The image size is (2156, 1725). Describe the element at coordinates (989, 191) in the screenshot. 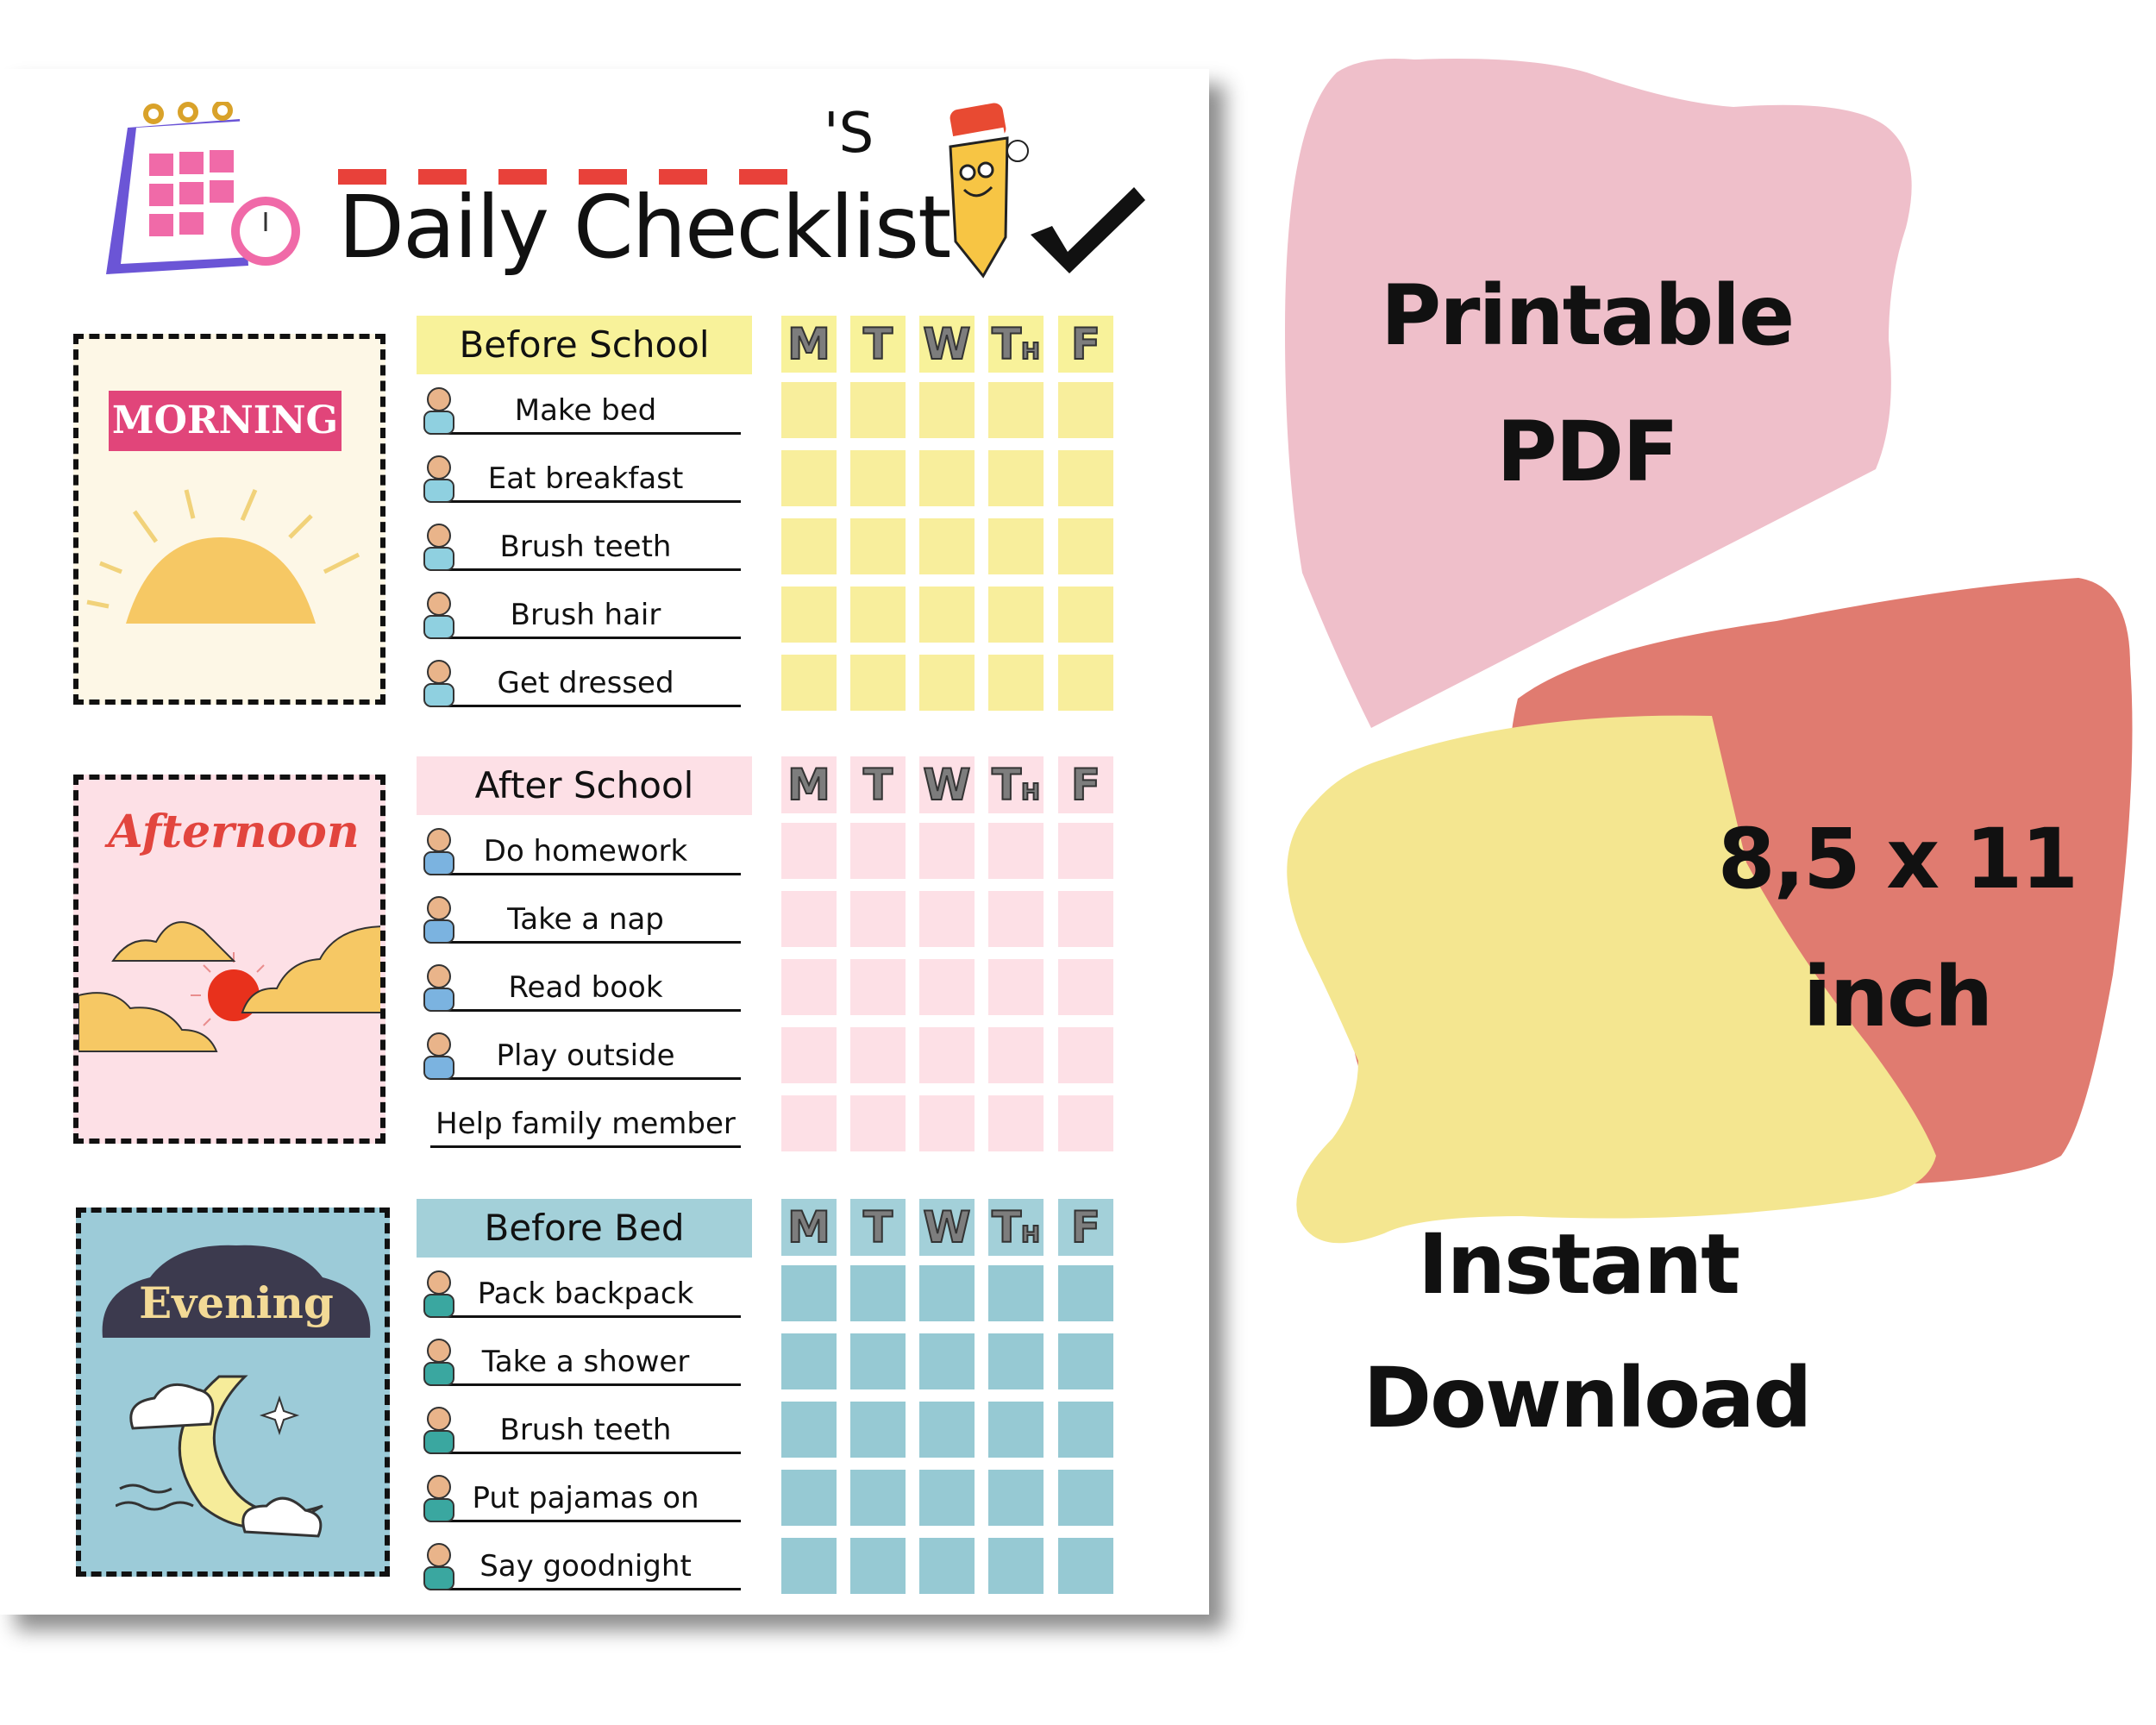

I see `pencil-mascot-icon` at that location.